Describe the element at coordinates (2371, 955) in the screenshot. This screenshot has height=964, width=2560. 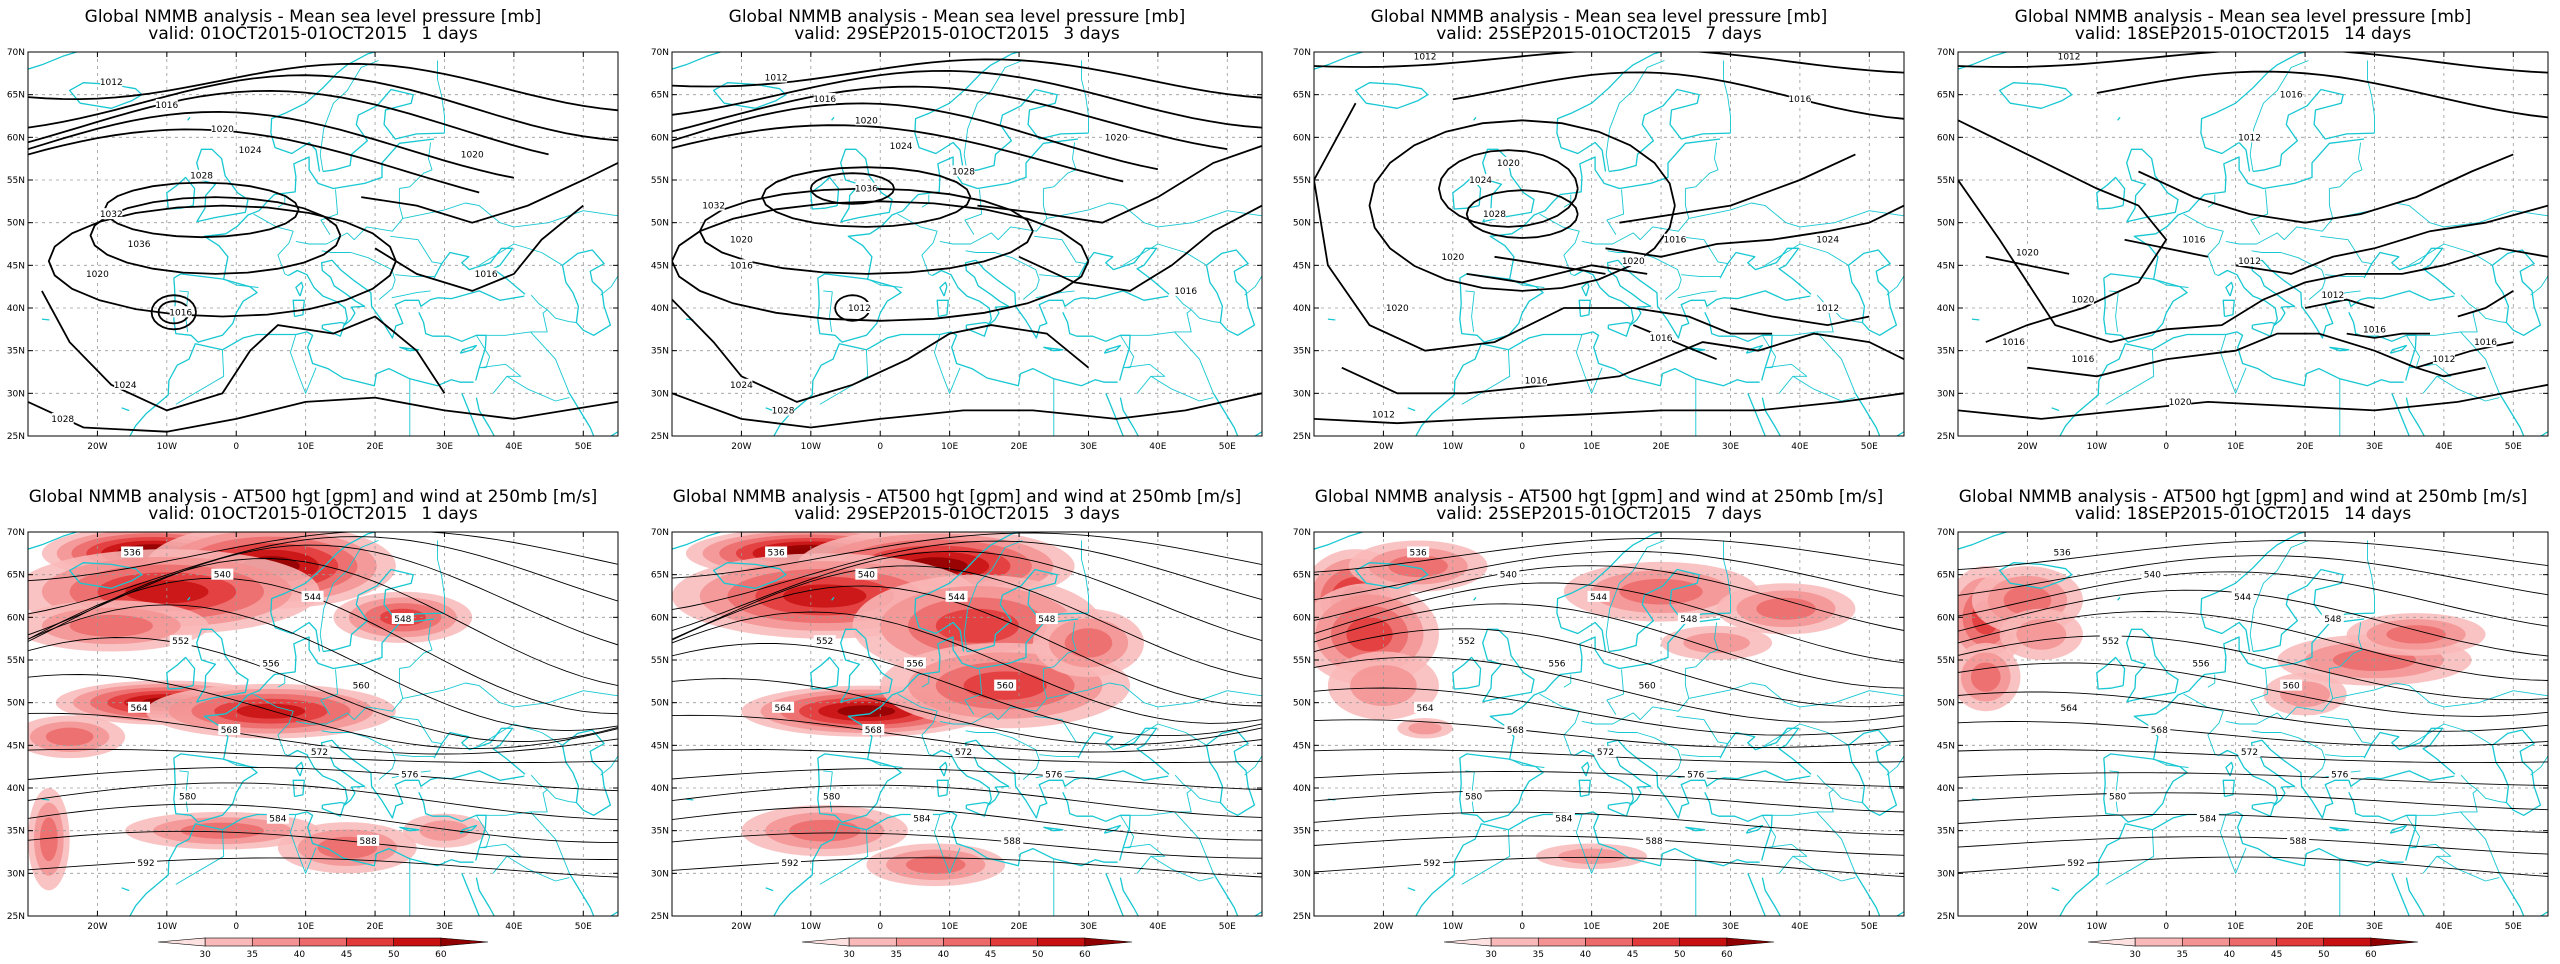
I see `colorbar-tick-label: 60` at that location.